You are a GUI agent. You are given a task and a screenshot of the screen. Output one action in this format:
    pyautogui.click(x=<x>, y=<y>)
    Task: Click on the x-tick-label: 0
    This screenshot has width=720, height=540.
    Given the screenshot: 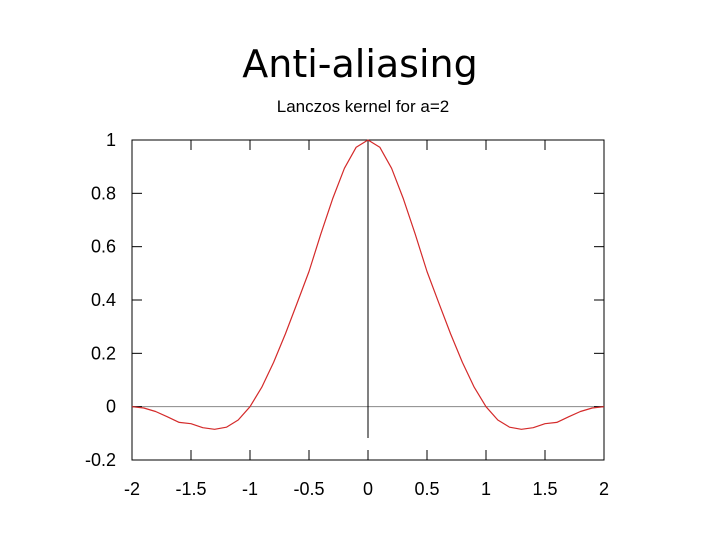 What is the action you would take?
    pyautogui.click(x=368, y=489)
    